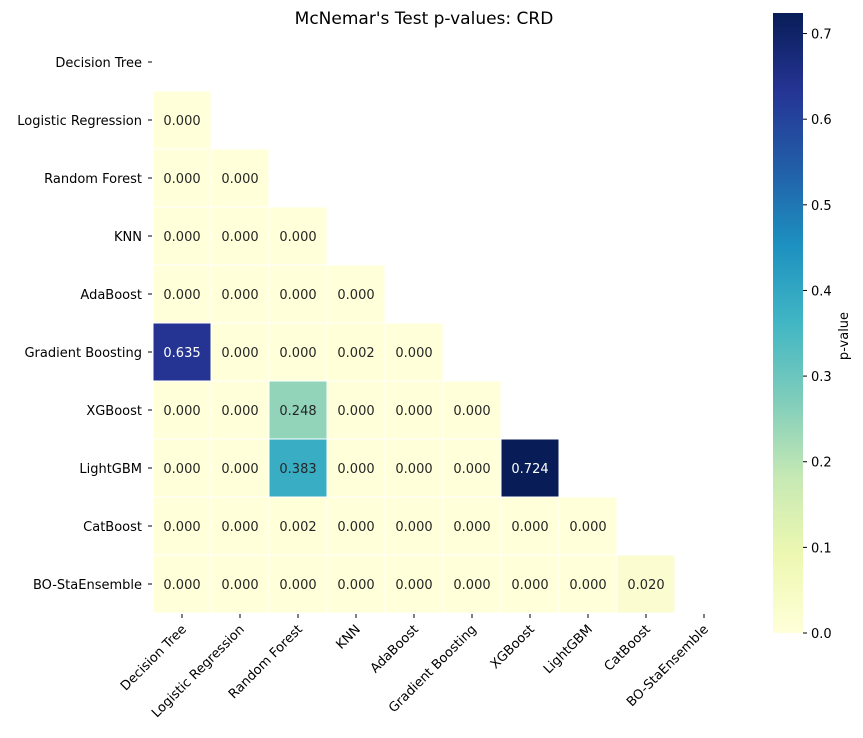 The height and width of the screenshot is (738, 863). Describe the element at coordinates (111, 295) in the screenshot. I see `y-tick-label: AdaBoost` at that location.